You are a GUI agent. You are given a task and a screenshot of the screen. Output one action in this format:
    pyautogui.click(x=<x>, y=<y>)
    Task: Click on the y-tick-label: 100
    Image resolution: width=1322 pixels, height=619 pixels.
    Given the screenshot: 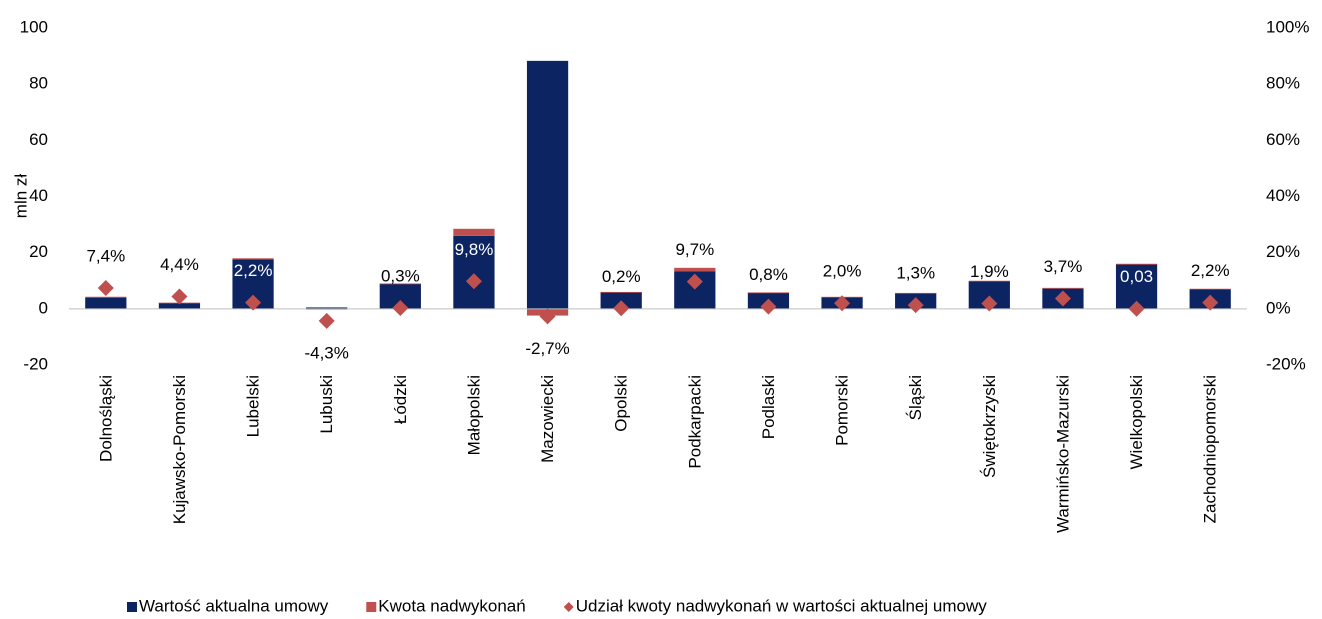 What is the action you would take?
    pyautogui.click(x=34, y=26)
    